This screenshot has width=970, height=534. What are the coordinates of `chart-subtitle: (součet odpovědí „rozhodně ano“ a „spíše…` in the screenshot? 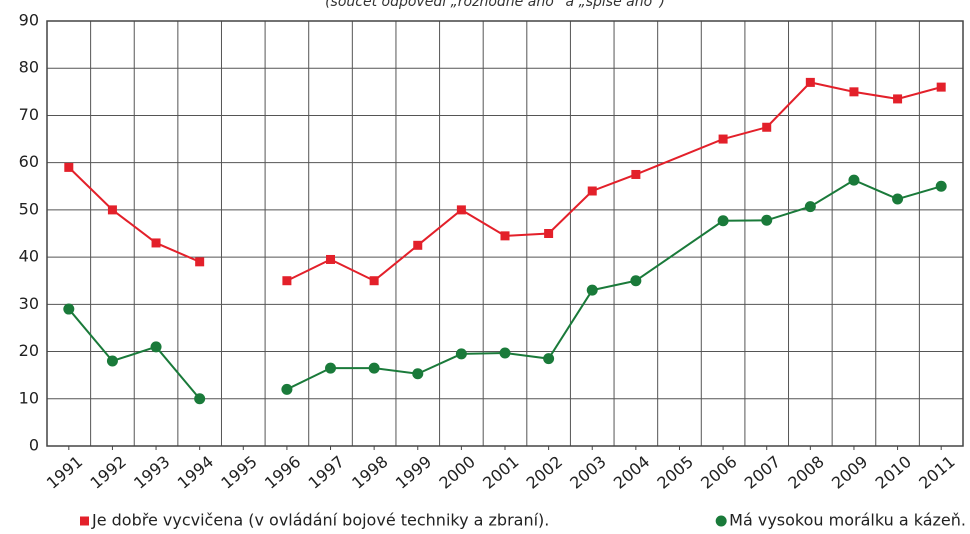 It's located at (495, 5).